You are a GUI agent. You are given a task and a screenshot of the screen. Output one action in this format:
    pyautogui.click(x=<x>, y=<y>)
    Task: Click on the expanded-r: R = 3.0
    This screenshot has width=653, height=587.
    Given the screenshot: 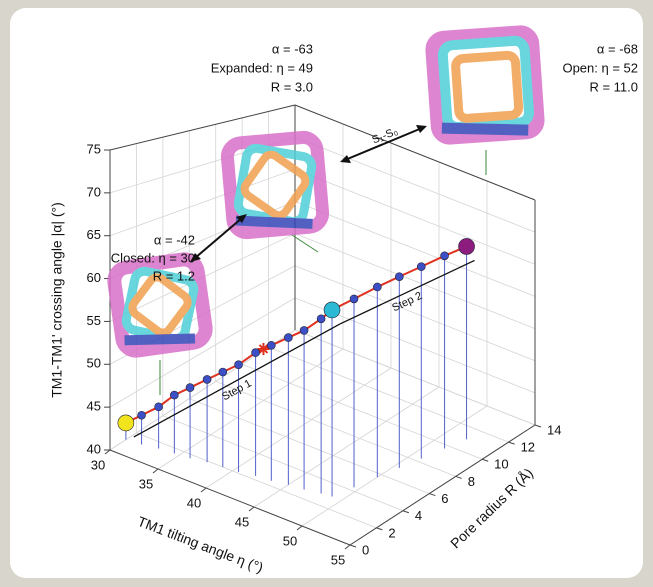 What is the action you would take?
    pyautogui.click(x=292, y=86)
    